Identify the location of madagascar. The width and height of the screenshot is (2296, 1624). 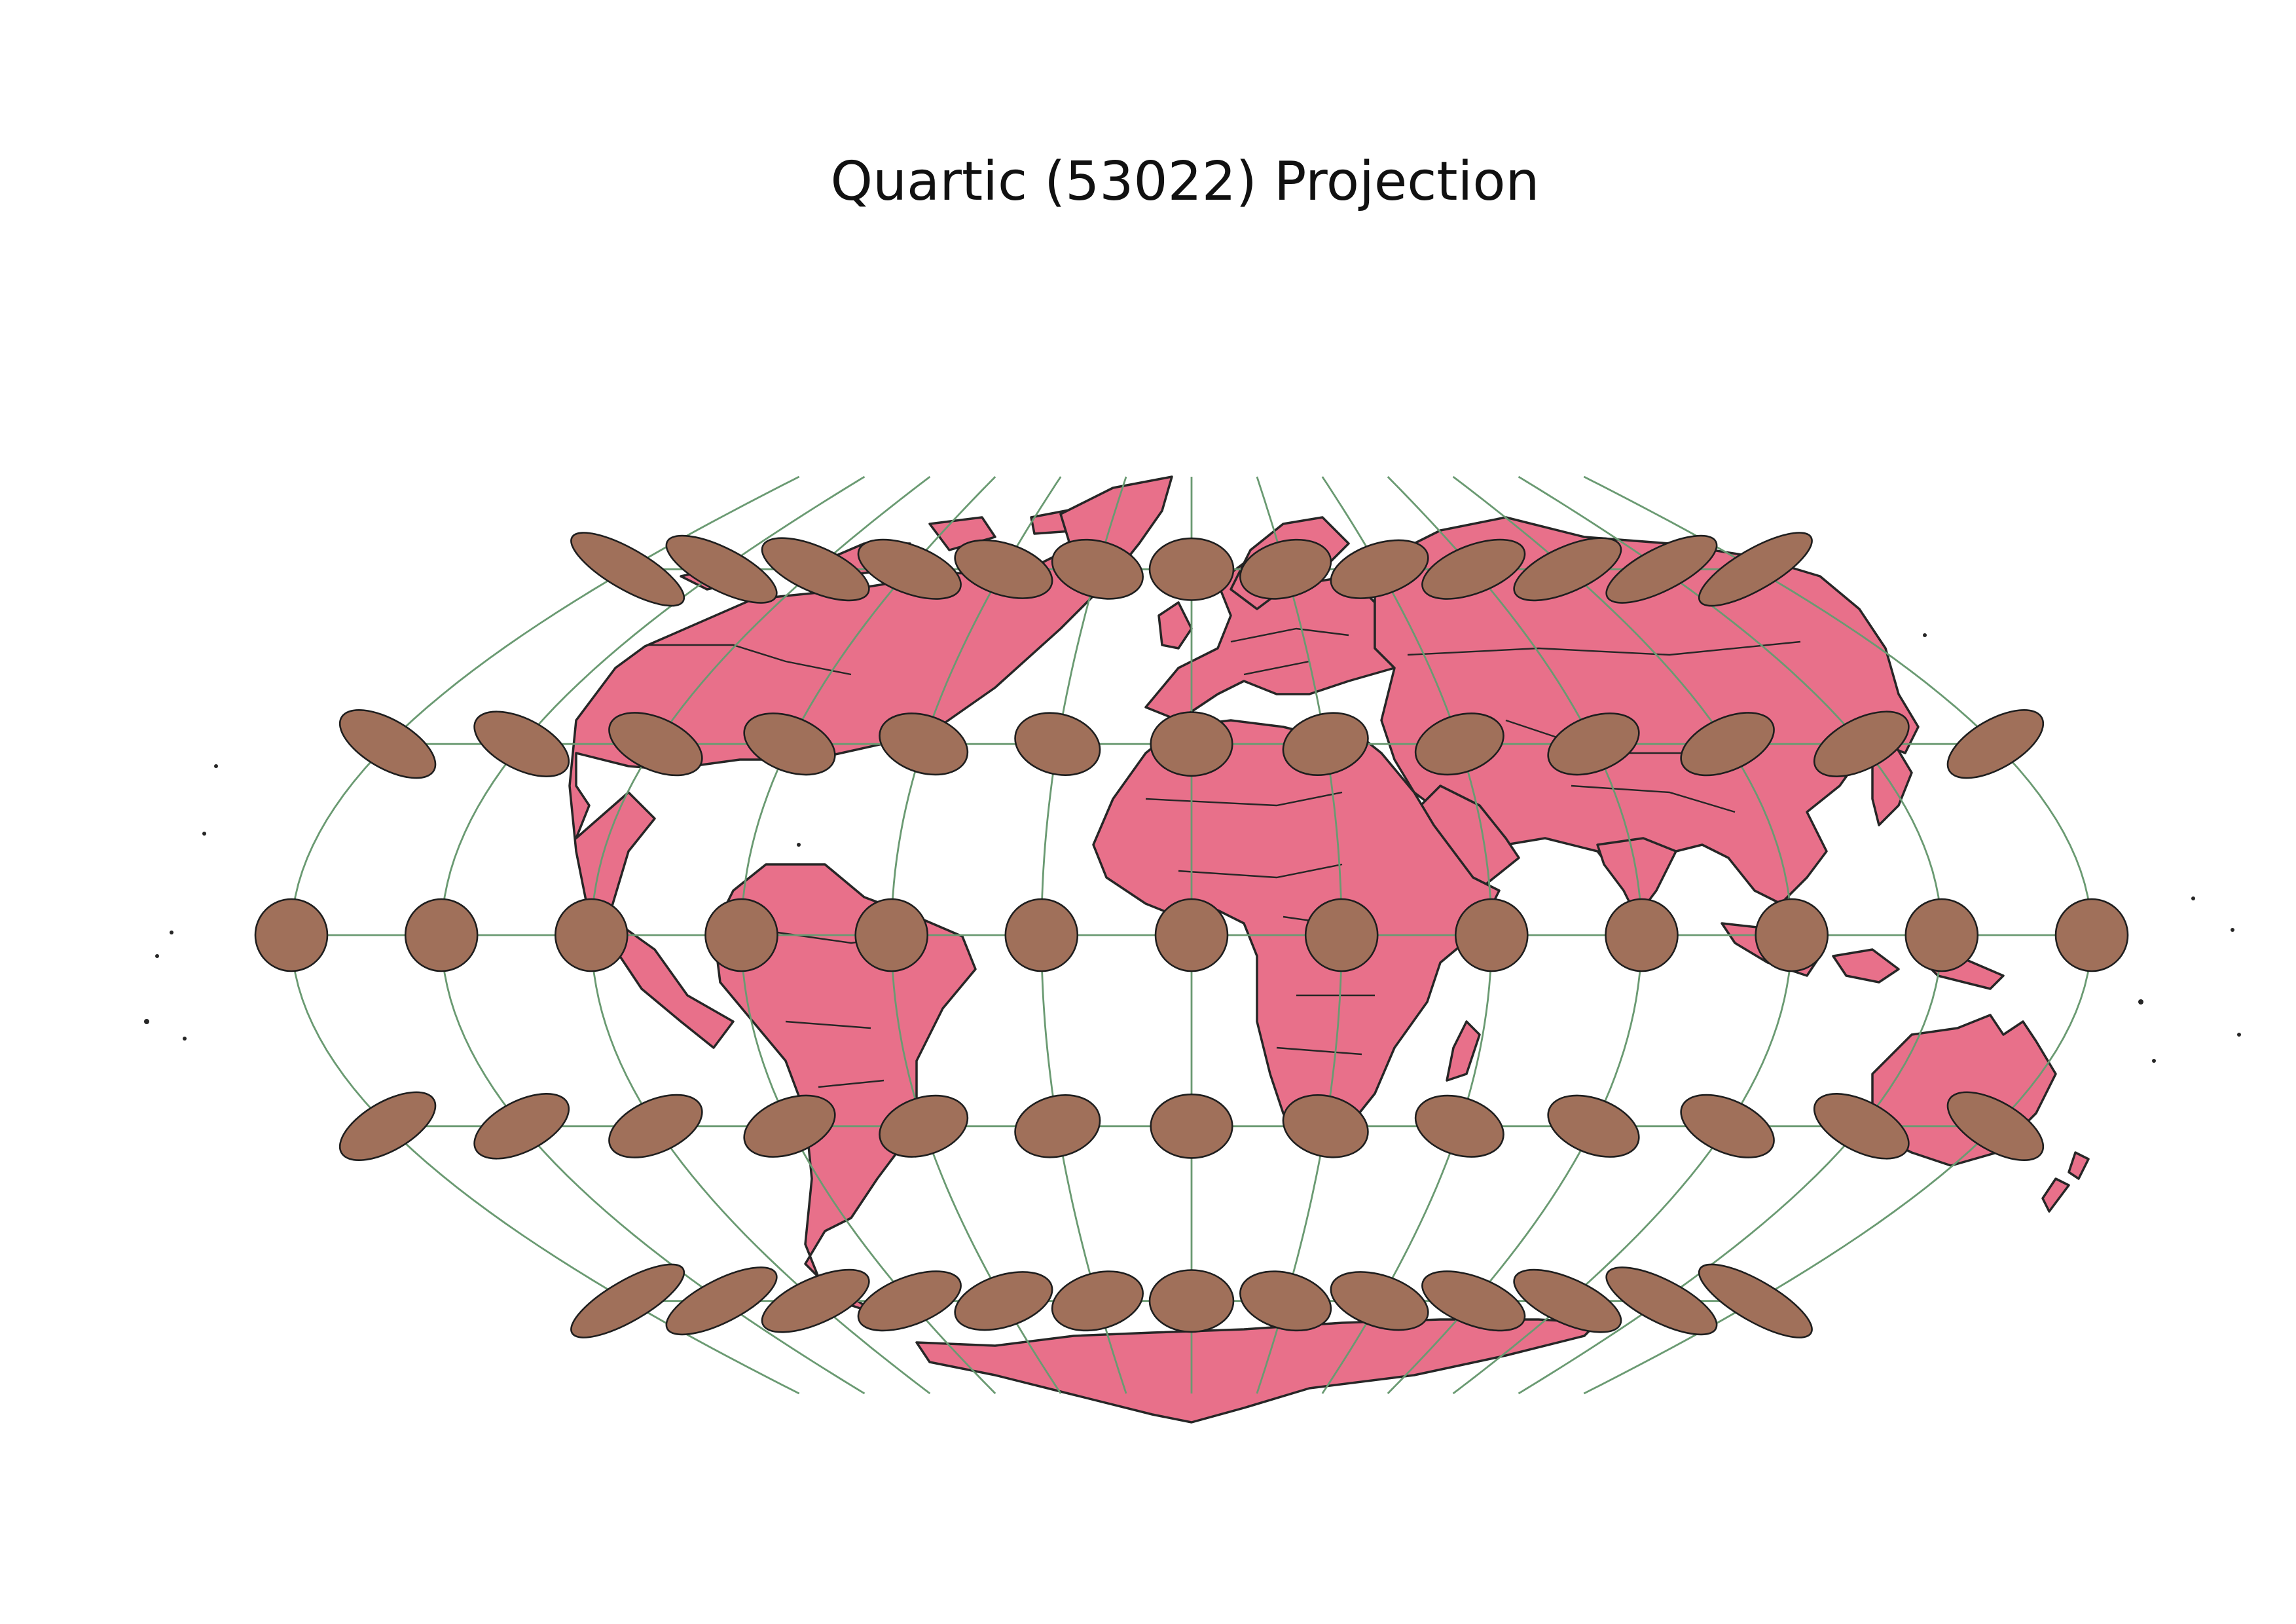
(1463, 1051).